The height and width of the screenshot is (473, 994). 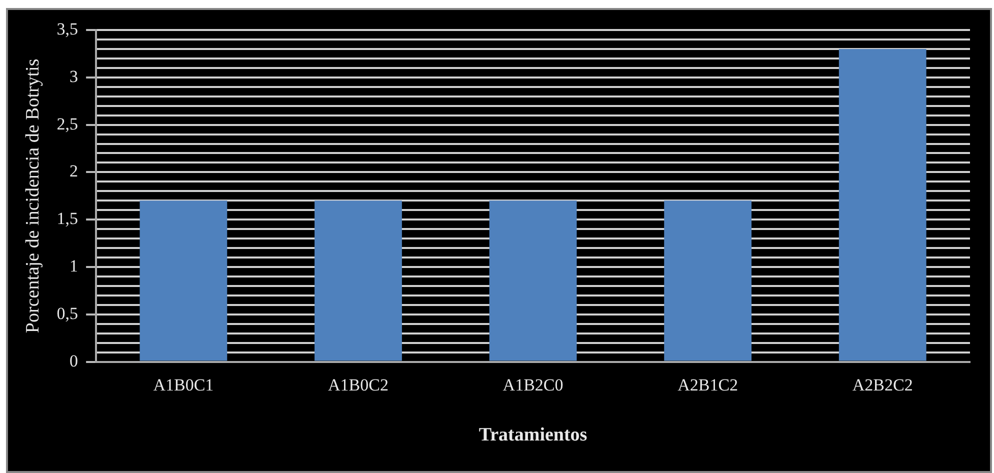 I want to click on y-tick-label: 1, so click(x=74, y=266).